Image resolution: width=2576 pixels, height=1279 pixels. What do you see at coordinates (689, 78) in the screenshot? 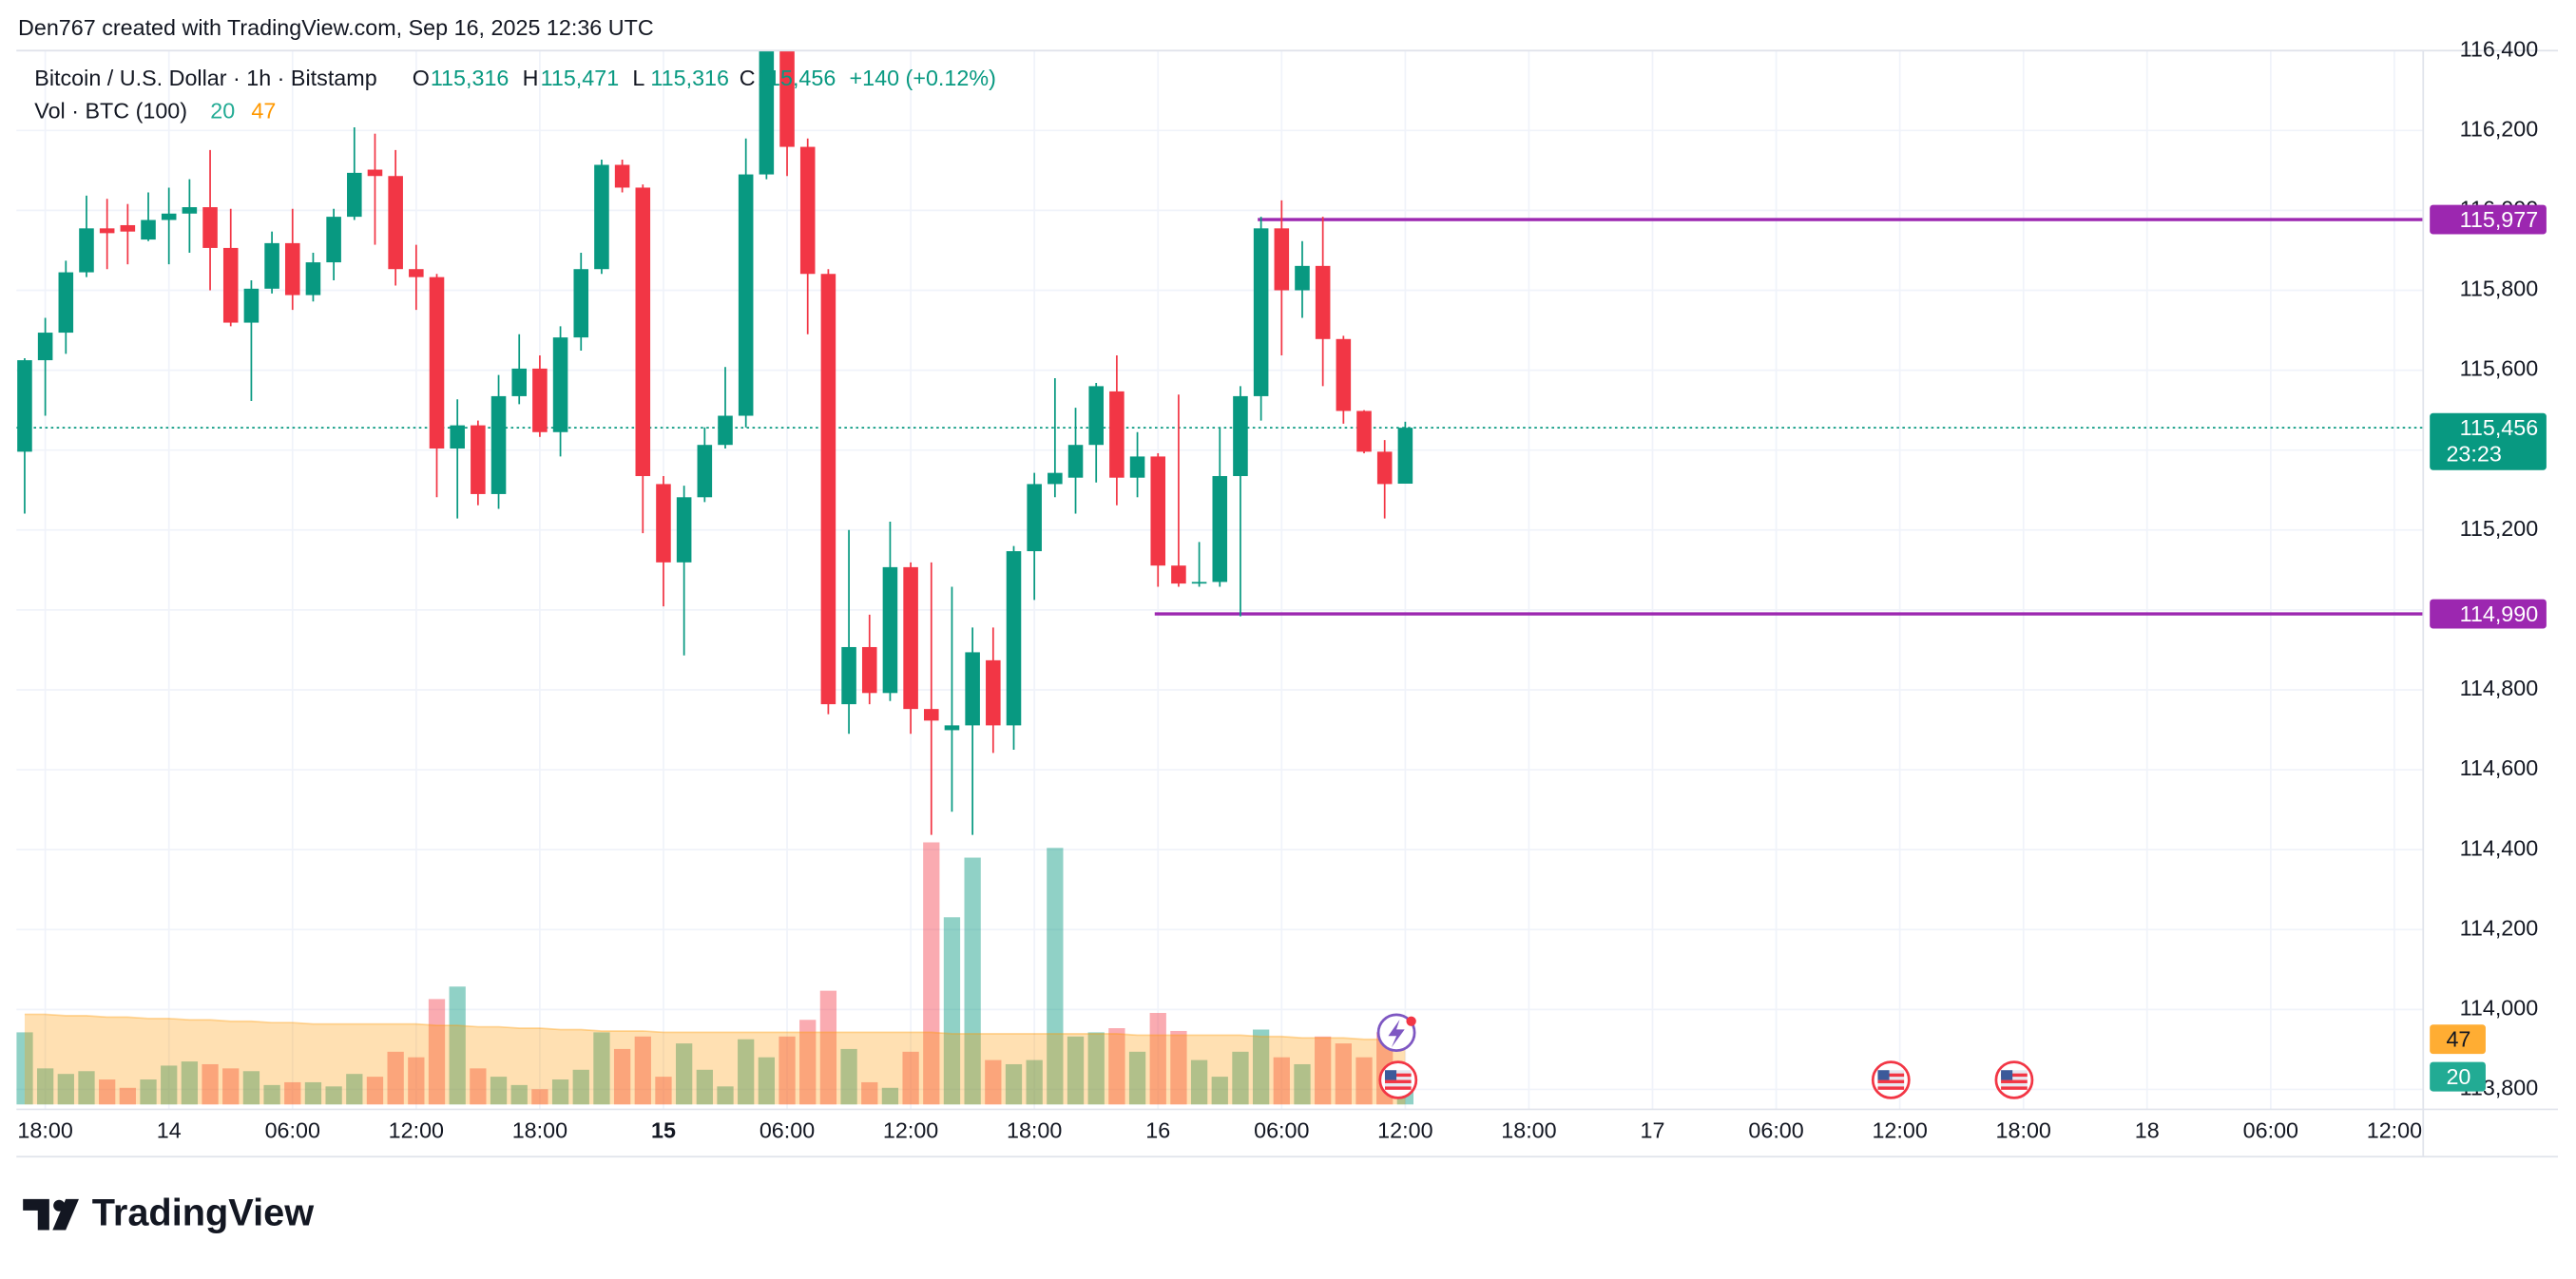
I see `ohlc-value: 115,316` at bounding box center [689, 78].